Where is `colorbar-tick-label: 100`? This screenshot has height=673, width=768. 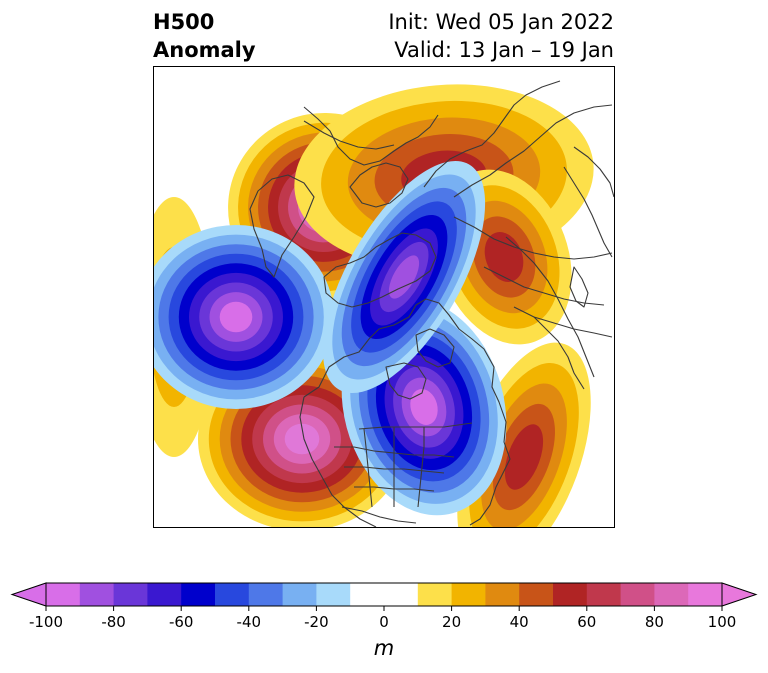
colorbar-tick-label: 100 is located at coordinates (722, 622).